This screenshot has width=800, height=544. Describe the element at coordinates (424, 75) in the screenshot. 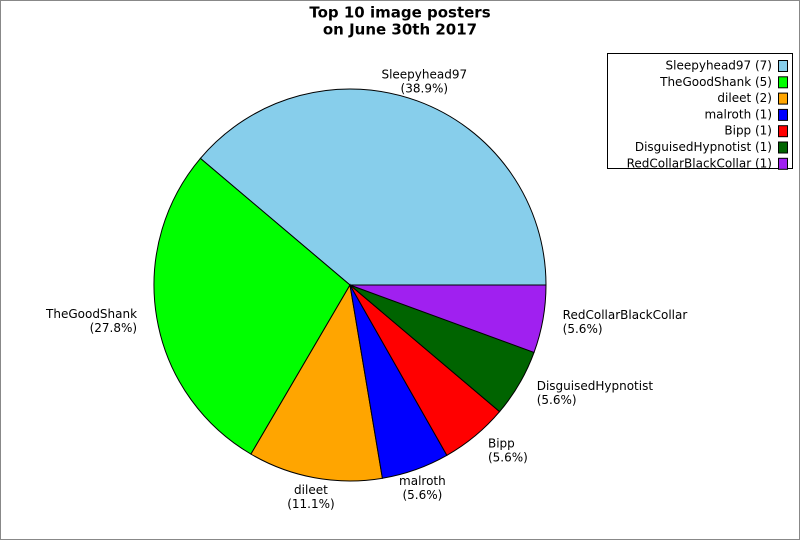

I see `slice-label: Sleepyhead97` at that location.